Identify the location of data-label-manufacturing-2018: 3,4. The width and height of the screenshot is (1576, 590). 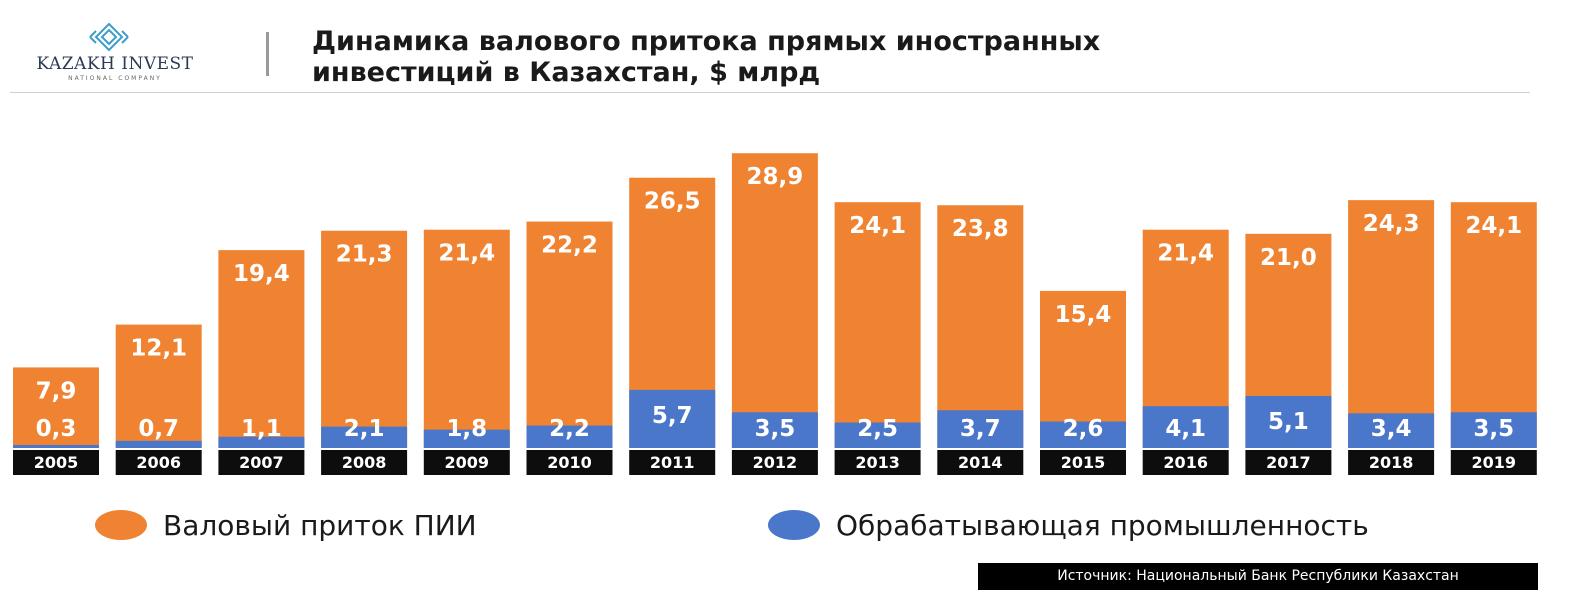
(1391, 429).